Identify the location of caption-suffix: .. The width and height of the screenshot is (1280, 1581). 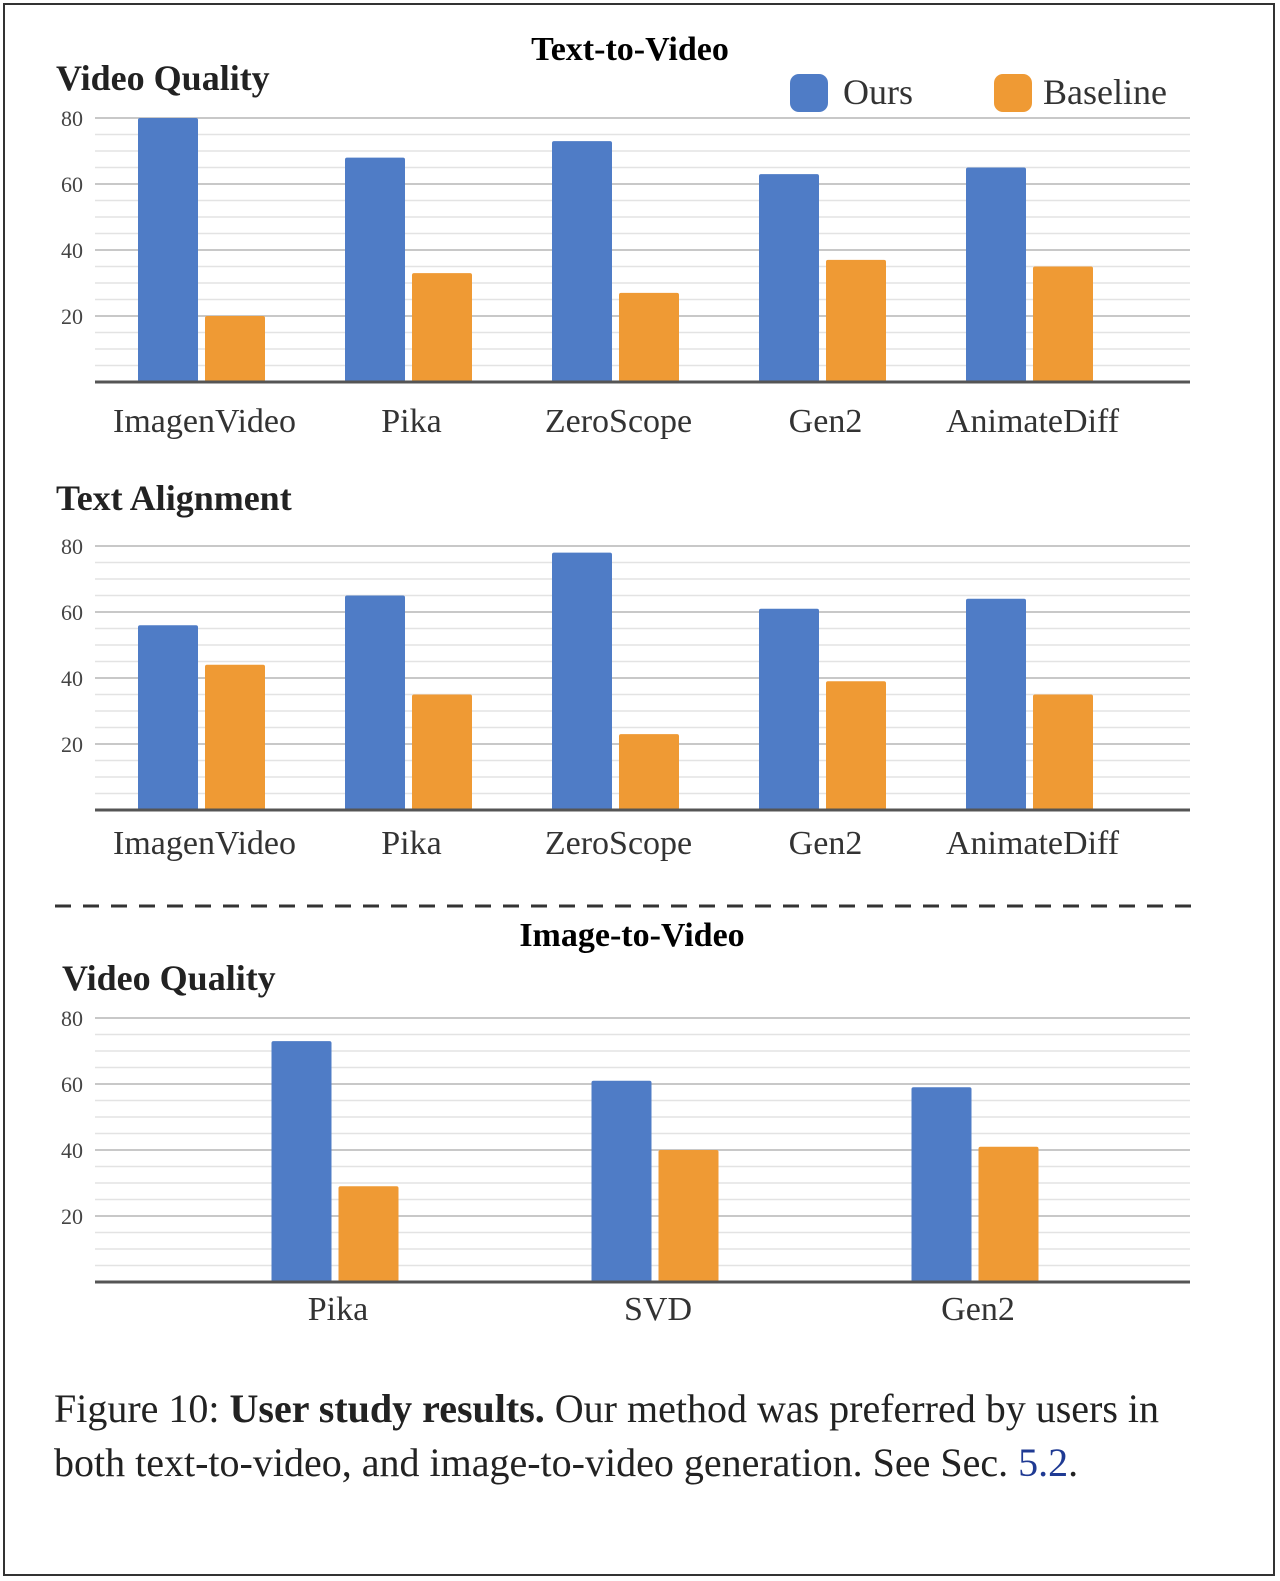
(1073, 1462).